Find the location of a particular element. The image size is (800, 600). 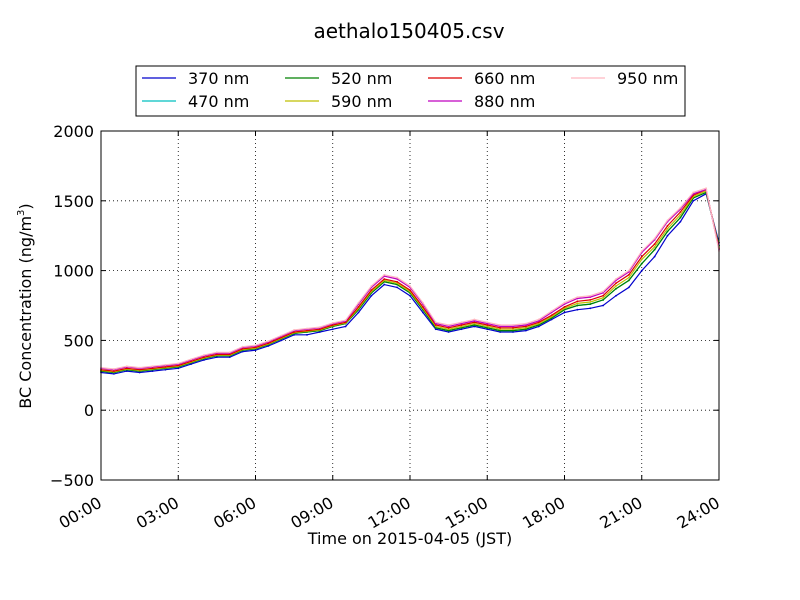

legend-label: 660 nm is located at coordinates (504, 78).